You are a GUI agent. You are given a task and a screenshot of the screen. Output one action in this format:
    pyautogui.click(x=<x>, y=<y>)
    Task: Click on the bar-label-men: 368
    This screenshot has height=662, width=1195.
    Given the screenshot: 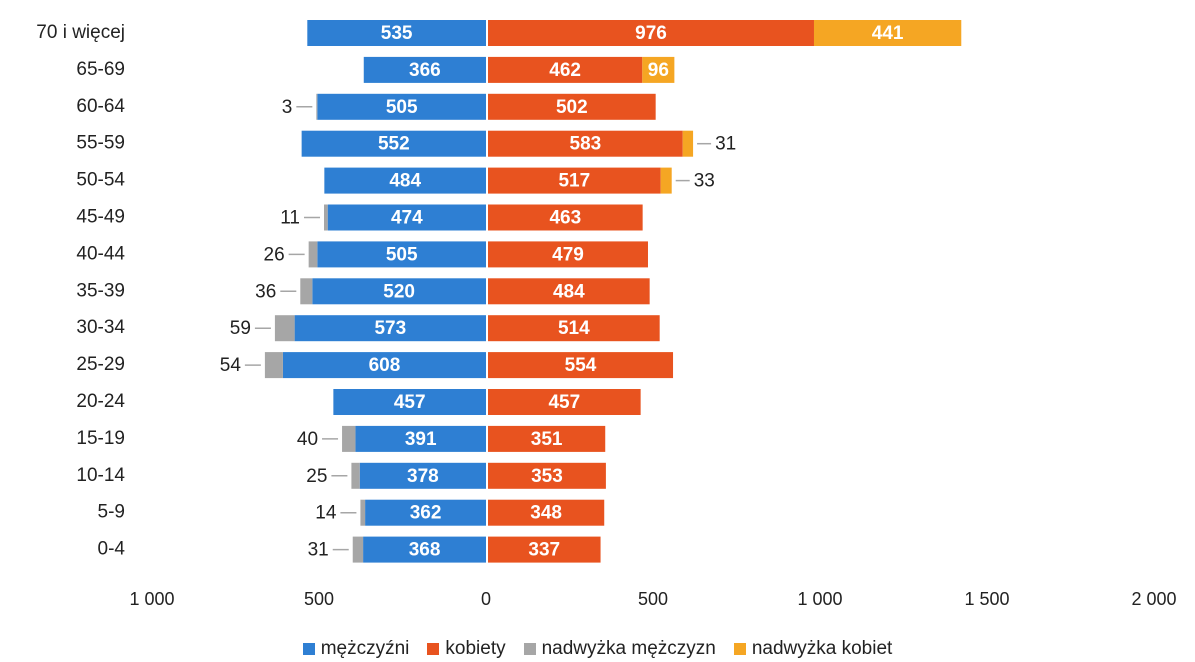 What is the action you would take?
    pyautogui.click(x=425, y=550)
    